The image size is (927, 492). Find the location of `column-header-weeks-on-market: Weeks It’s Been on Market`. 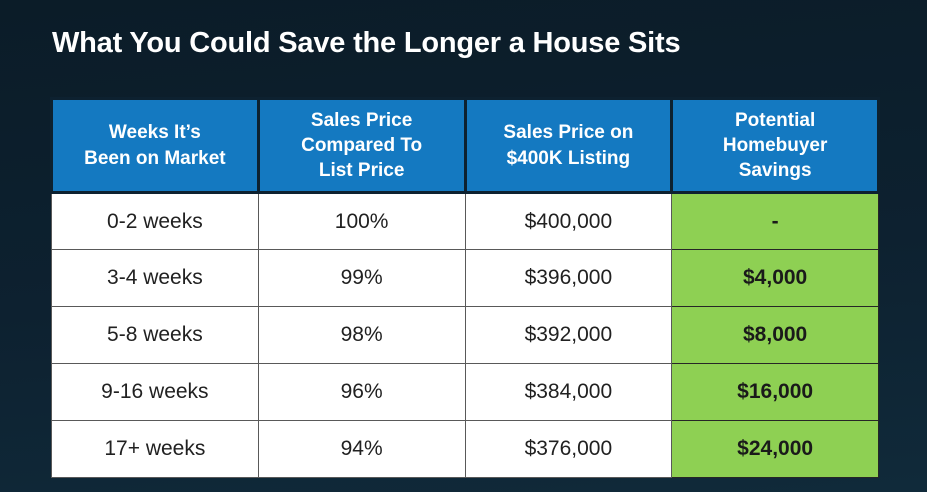

column-header-weeks-on-market: Weeks It’s Been on Market is located at coordinates (155, 145).